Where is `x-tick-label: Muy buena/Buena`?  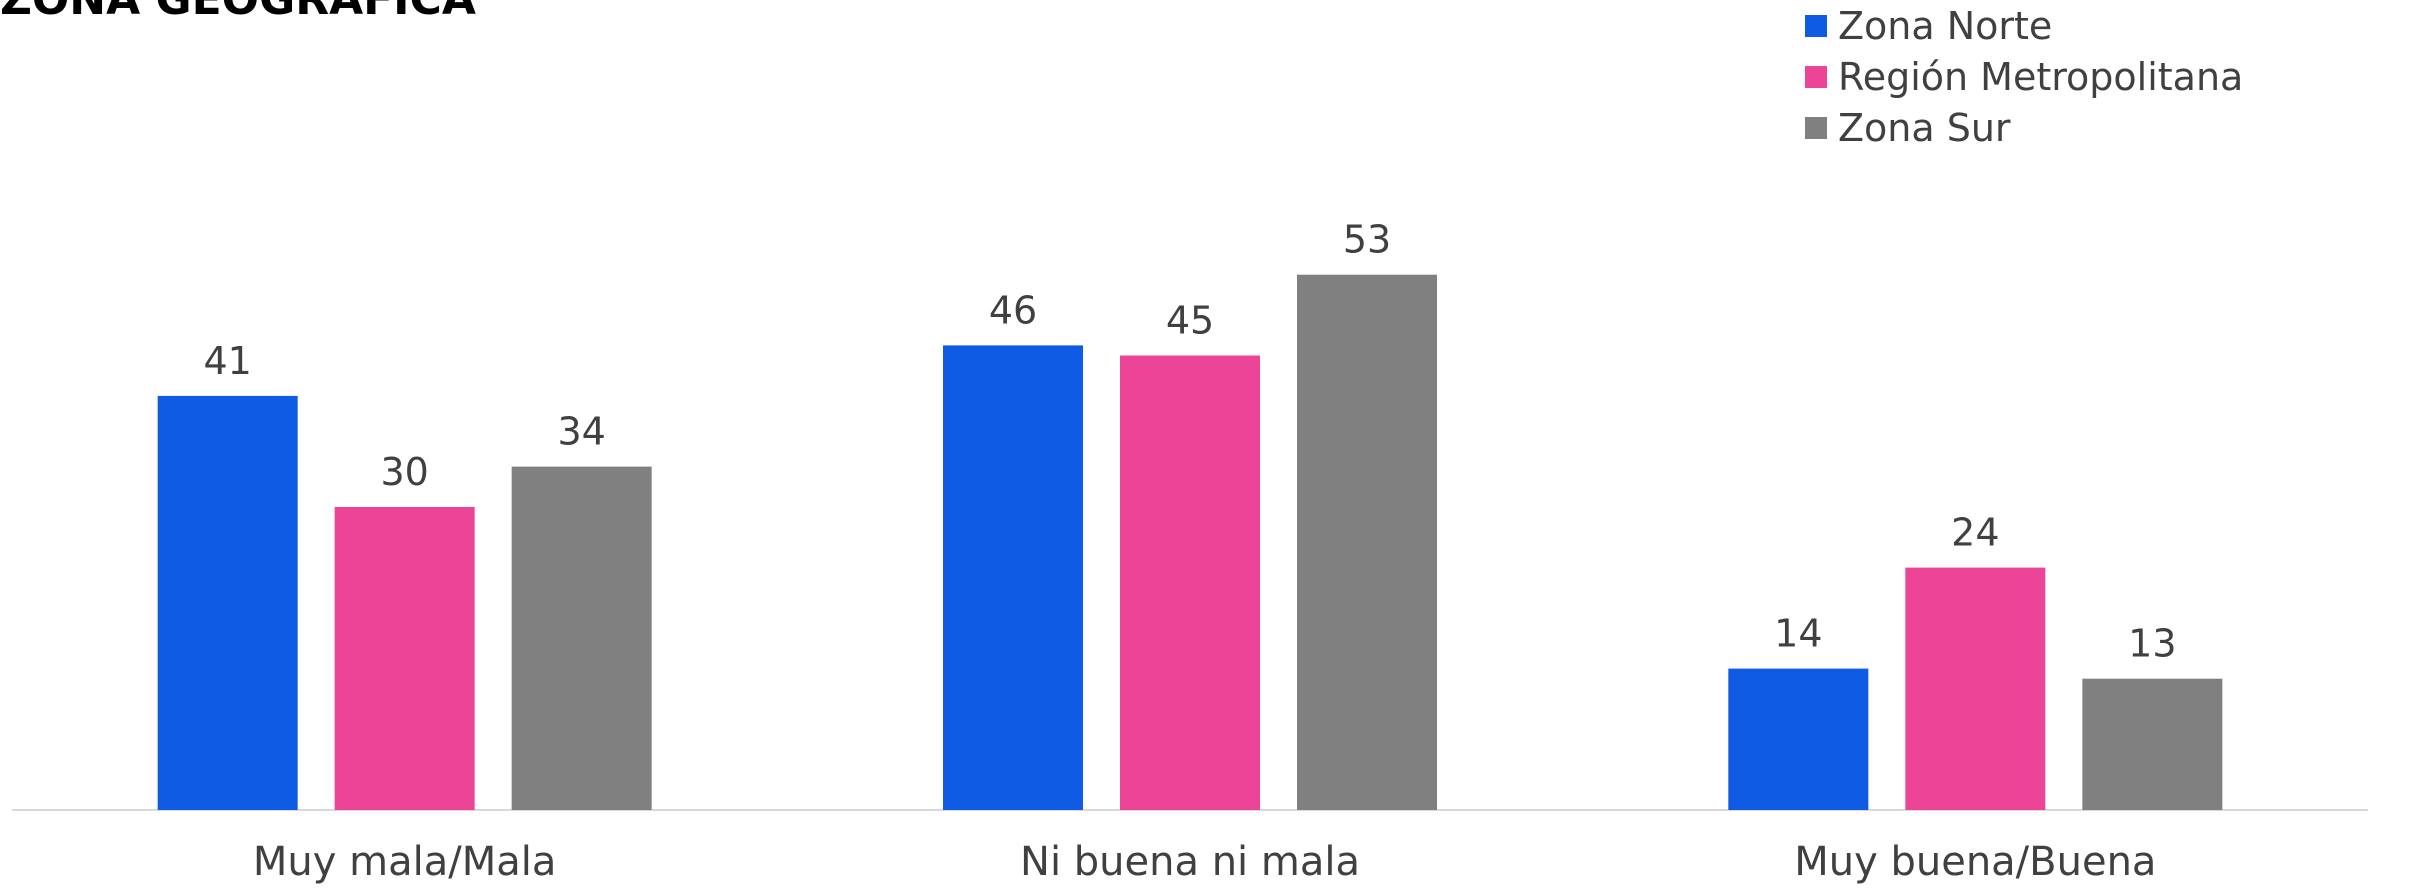
x-tick-label: Muy buena/Buena is located at coordinates (1975, 862).